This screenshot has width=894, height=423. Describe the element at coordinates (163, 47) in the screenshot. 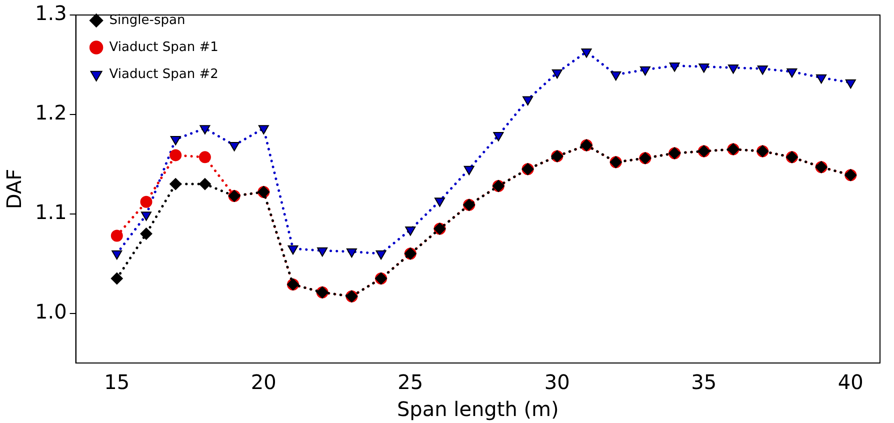

I see `legend-label: Viaduct Span #1` at that location.